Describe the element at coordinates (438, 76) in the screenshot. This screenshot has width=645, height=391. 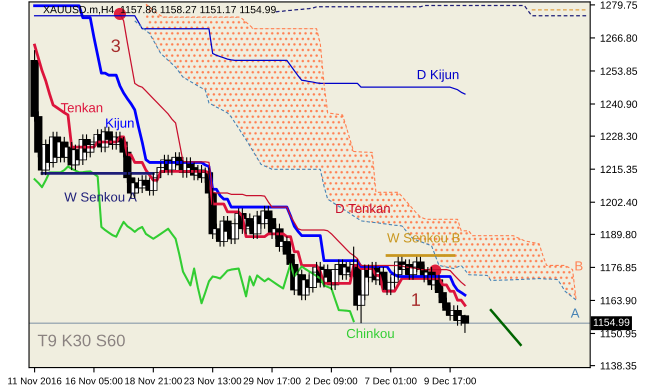
I see `series-label: D Kijun` at that location.